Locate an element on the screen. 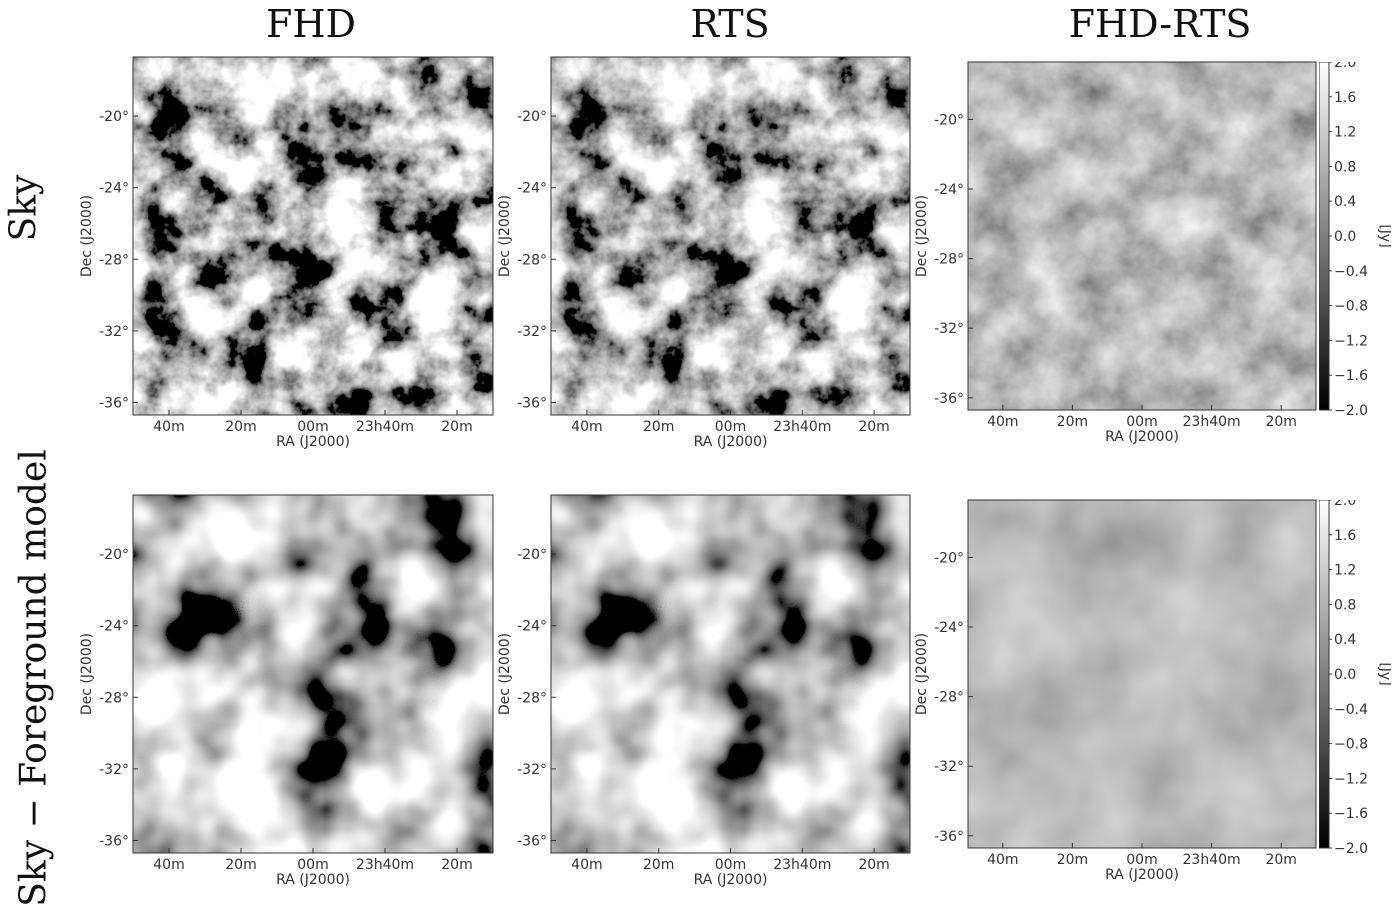  row-title-sky-minus-foreground: Sky − Foreground model is located at coordinates (34, 678).